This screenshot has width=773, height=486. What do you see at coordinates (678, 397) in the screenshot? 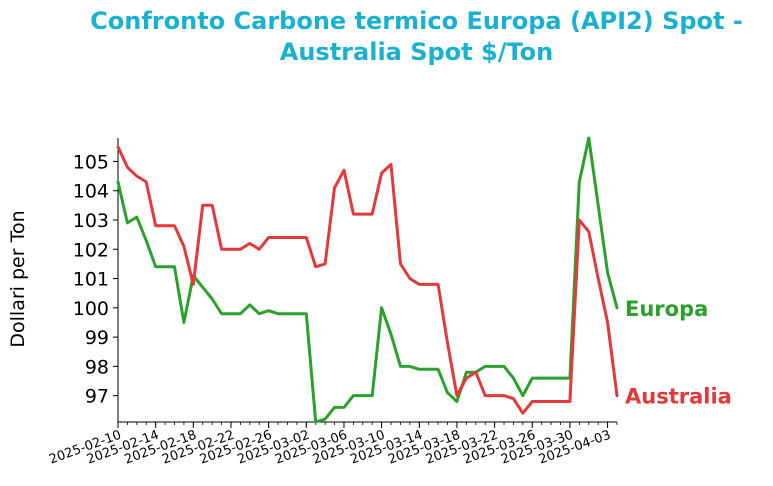
I see `series-label-australia: Australia` at bounding box center [678, 397].